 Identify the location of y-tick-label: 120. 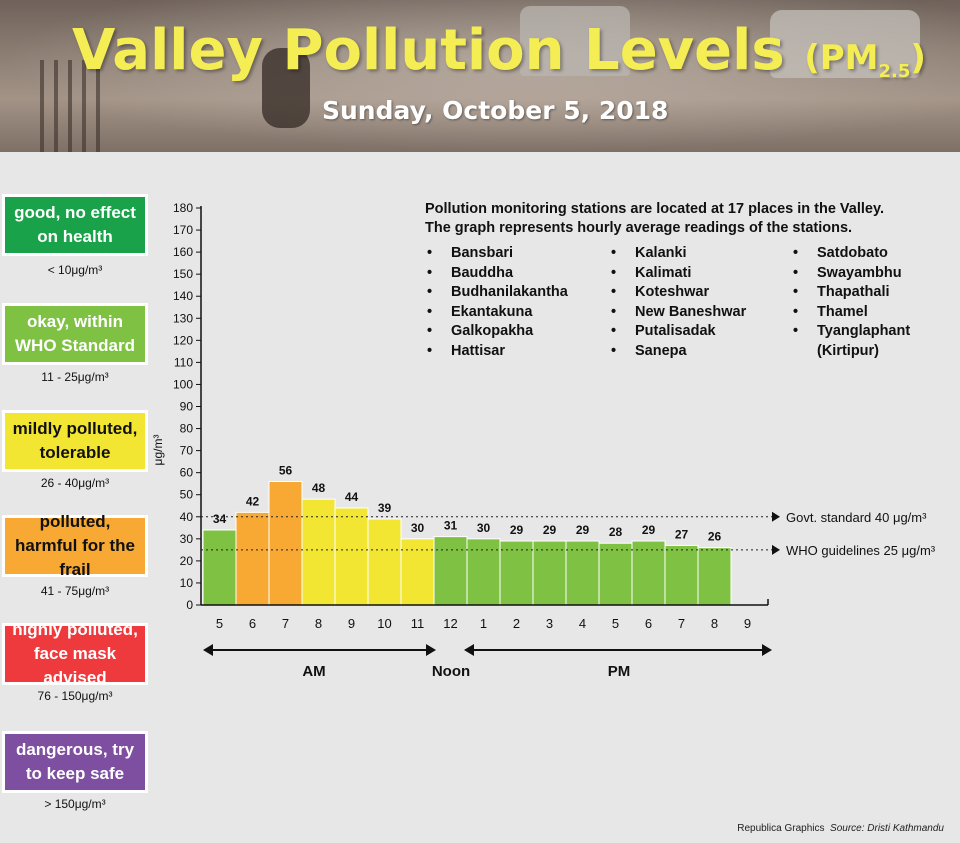
(183, 340).